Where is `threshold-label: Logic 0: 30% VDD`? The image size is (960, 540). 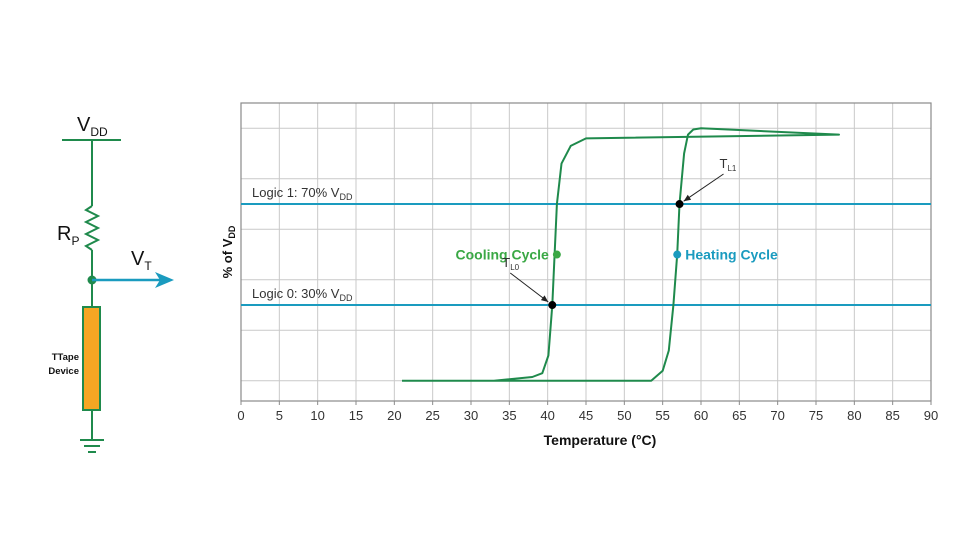 threshold-label: Logic 0: 30% VDD is located at coordinates (302, 294).